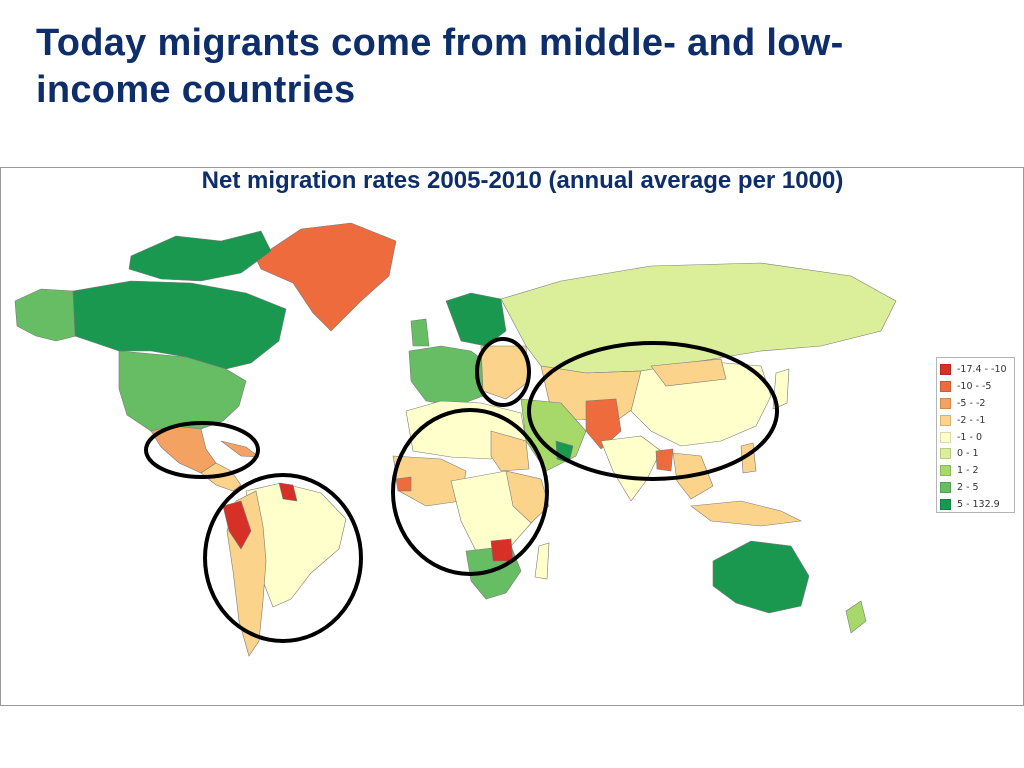  I want to click on legend-item: 1 - 2, so click(977, 470).